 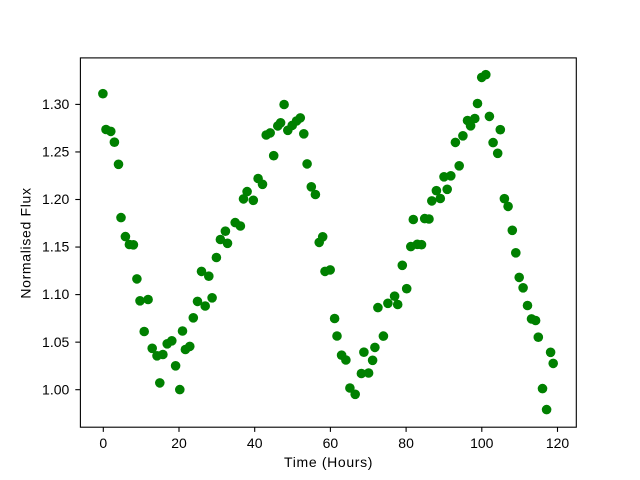 What do you see at coordinates (55, 152) in the screenshot?
I see `svg-text: 1.25` at bounding box center [55, 152].